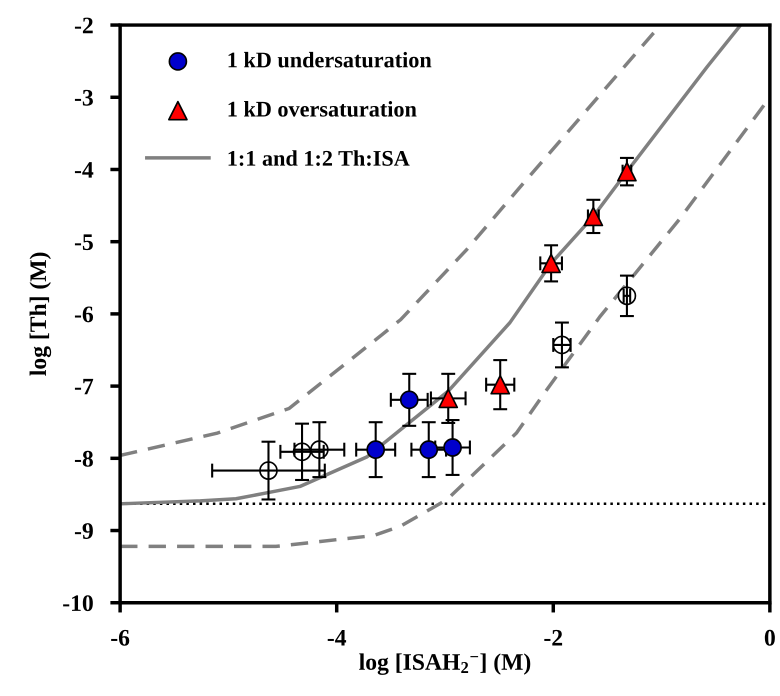 The width and height of the screenshot is (780, 696). I want to click on x-tick-label: -6, so click(120, 638).